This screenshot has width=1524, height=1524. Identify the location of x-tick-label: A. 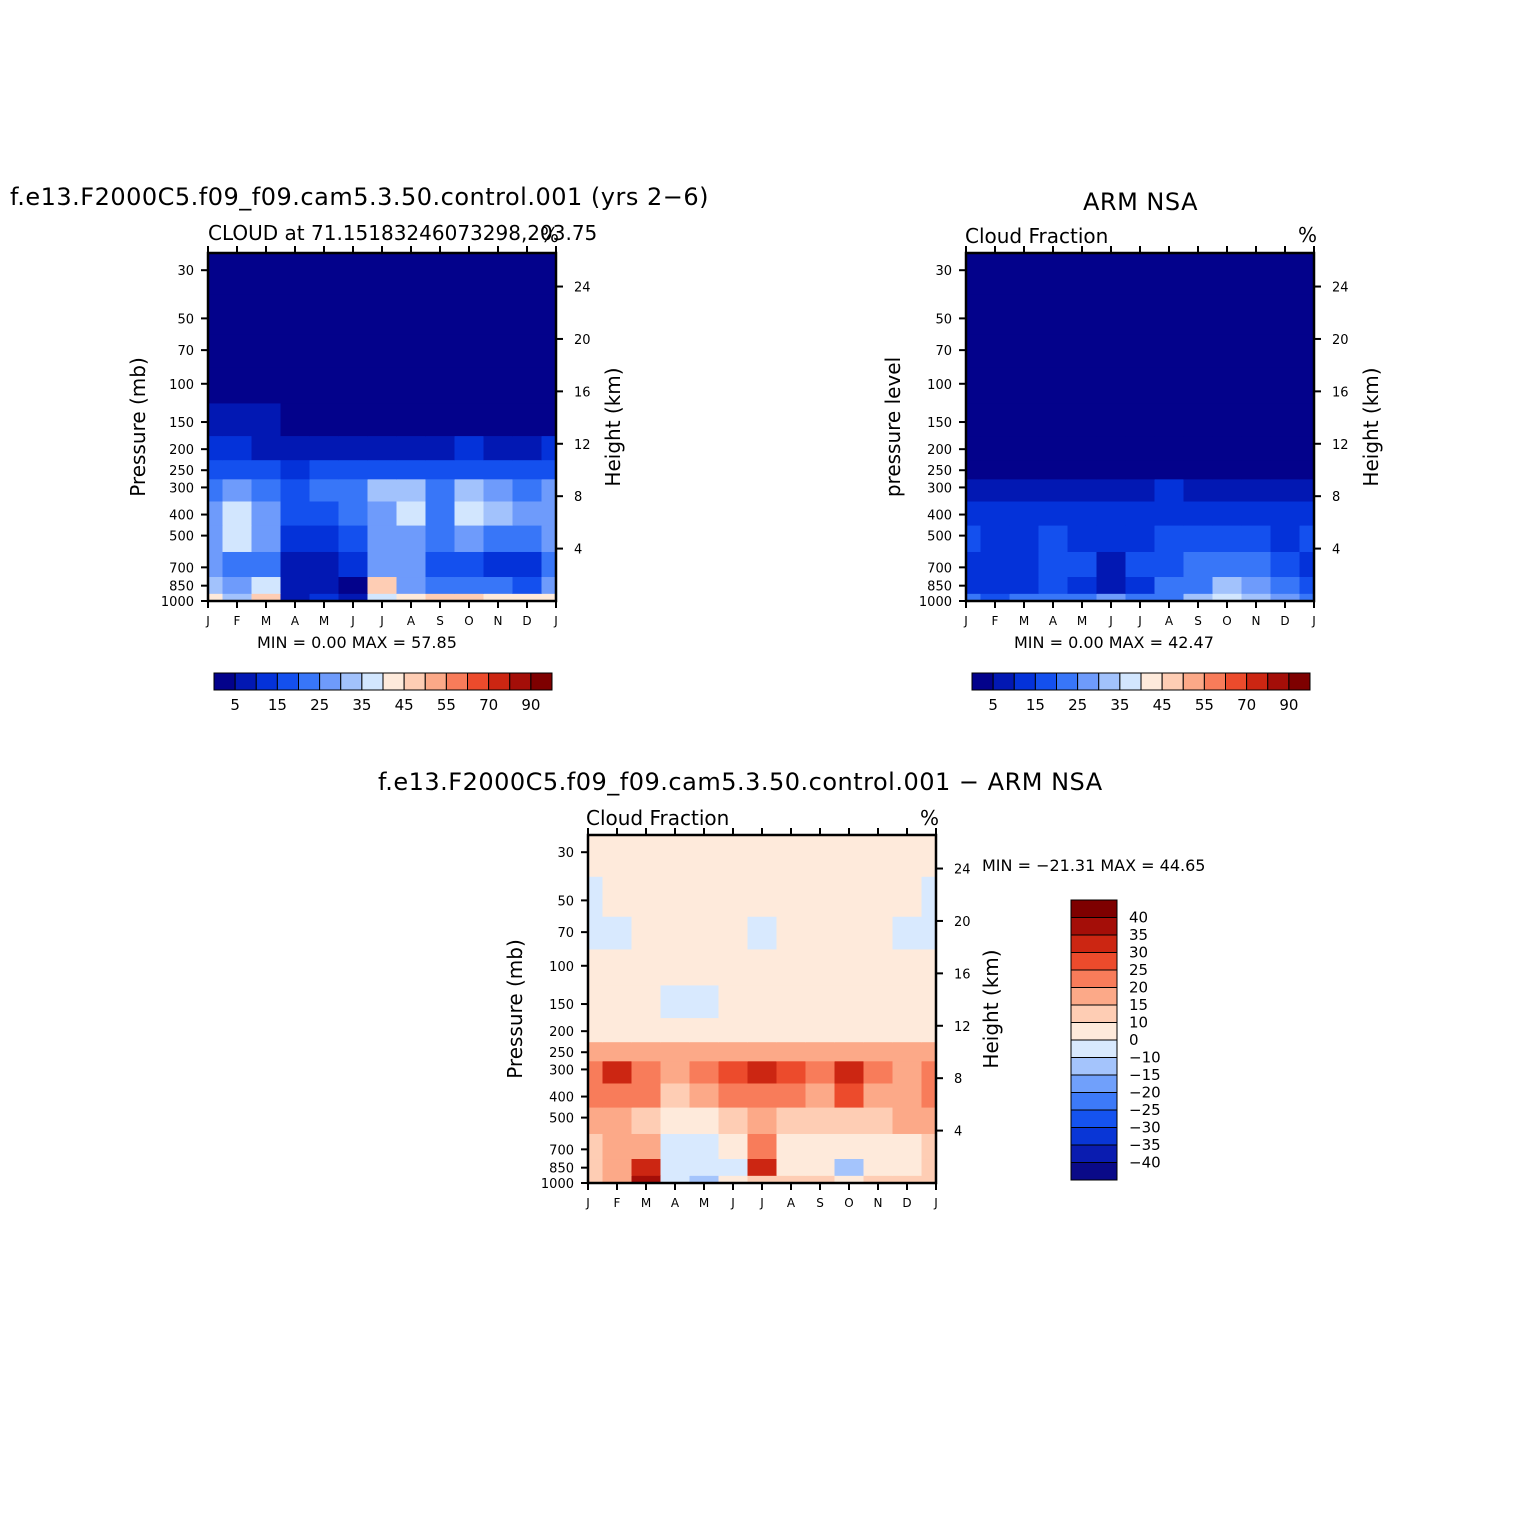
(1053, 621).